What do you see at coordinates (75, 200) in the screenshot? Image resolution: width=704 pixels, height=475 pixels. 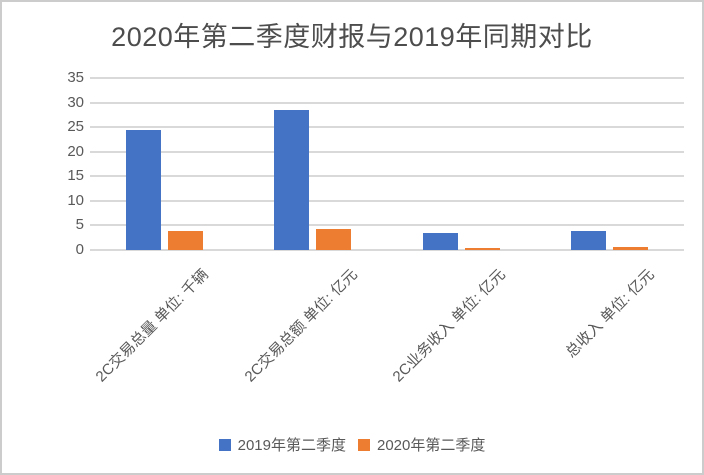 I see `y-tick-label: 10` at bounding box center [75, 200].